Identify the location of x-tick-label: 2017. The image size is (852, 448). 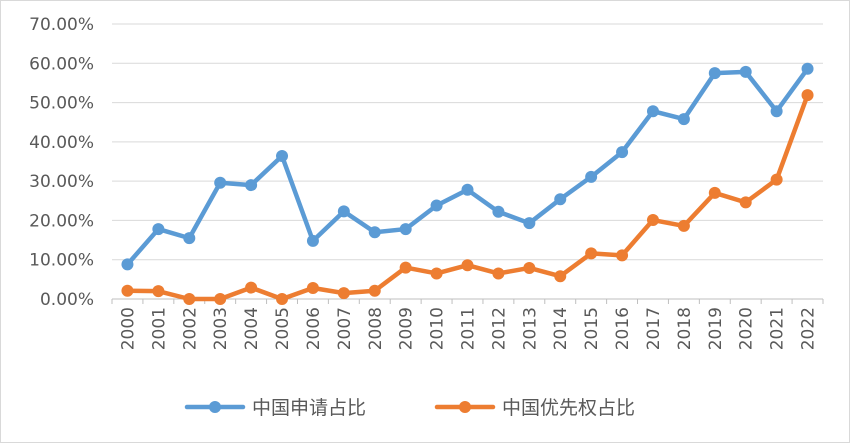
(654, 328).